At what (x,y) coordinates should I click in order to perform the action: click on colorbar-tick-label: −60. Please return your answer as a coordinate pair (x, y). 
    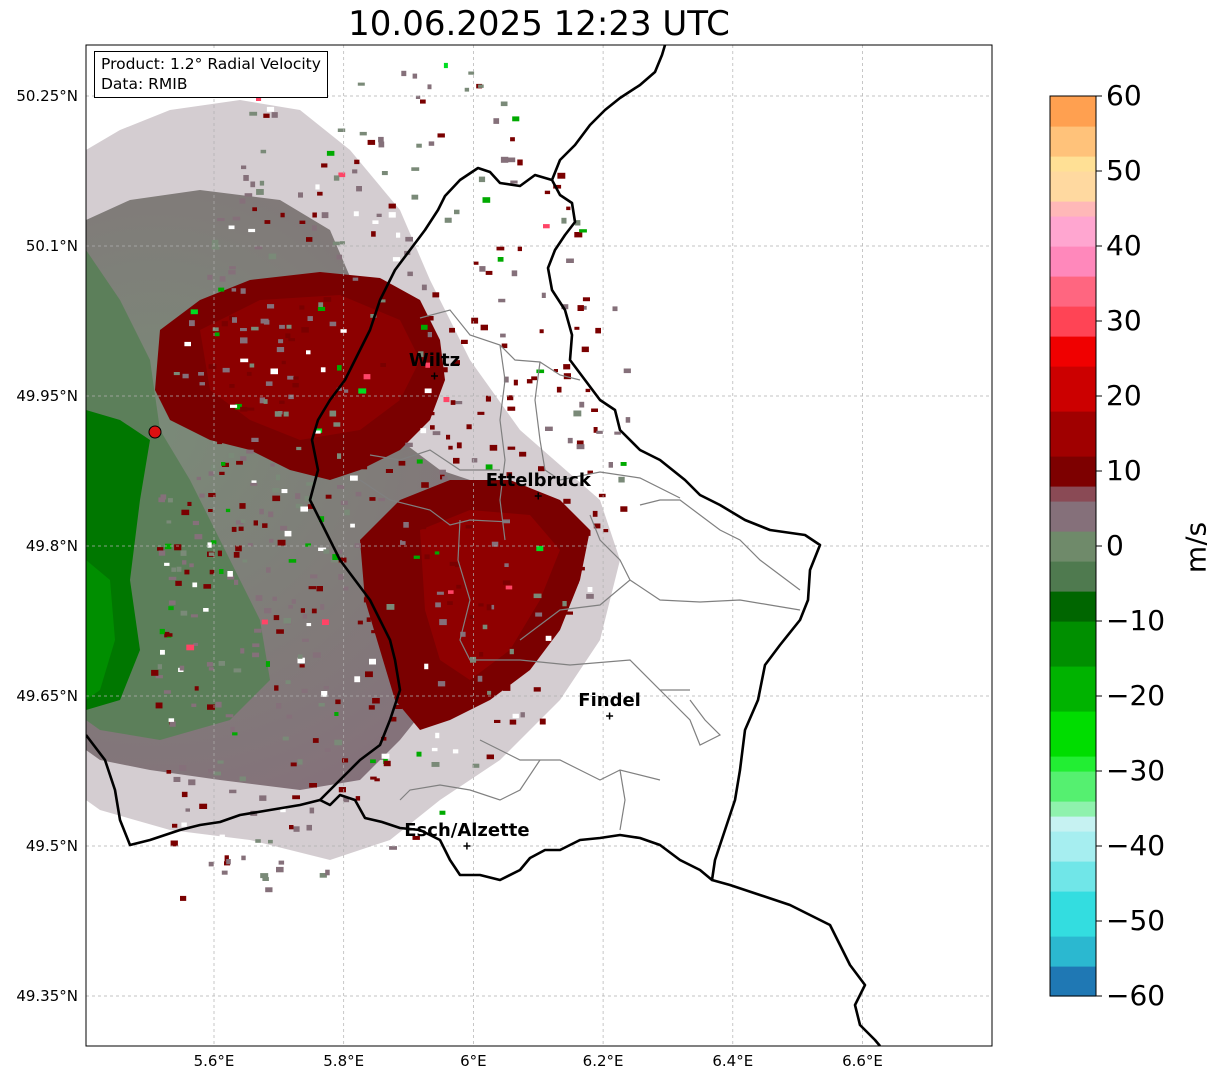
    Looking at the image, I should click on (1136, 995).